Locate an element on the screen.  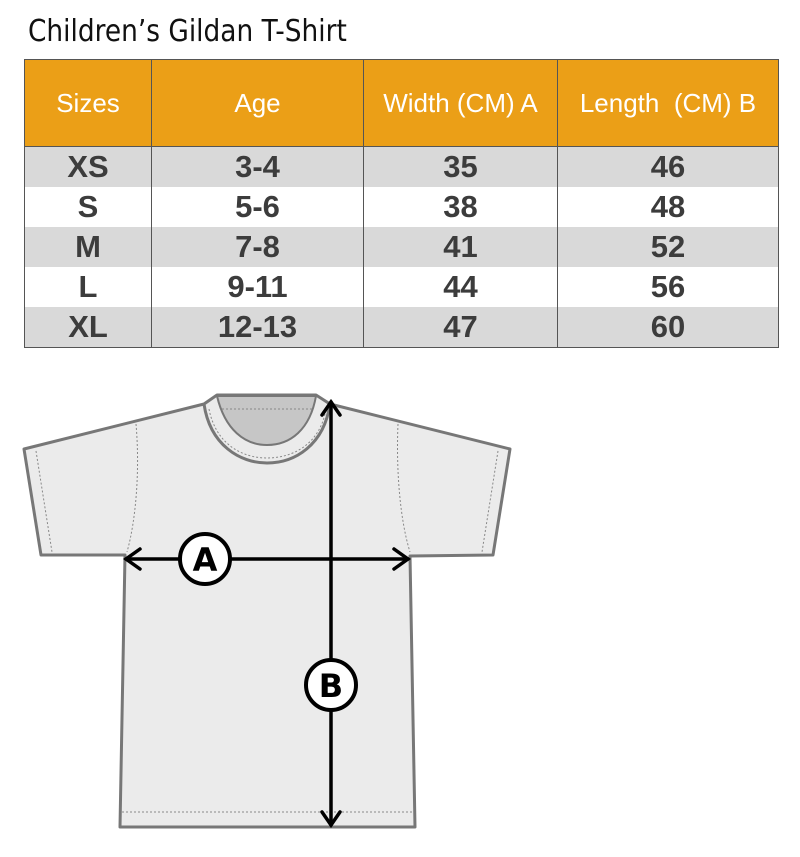
label-b-badge: B is located at coordinates (331, 685).